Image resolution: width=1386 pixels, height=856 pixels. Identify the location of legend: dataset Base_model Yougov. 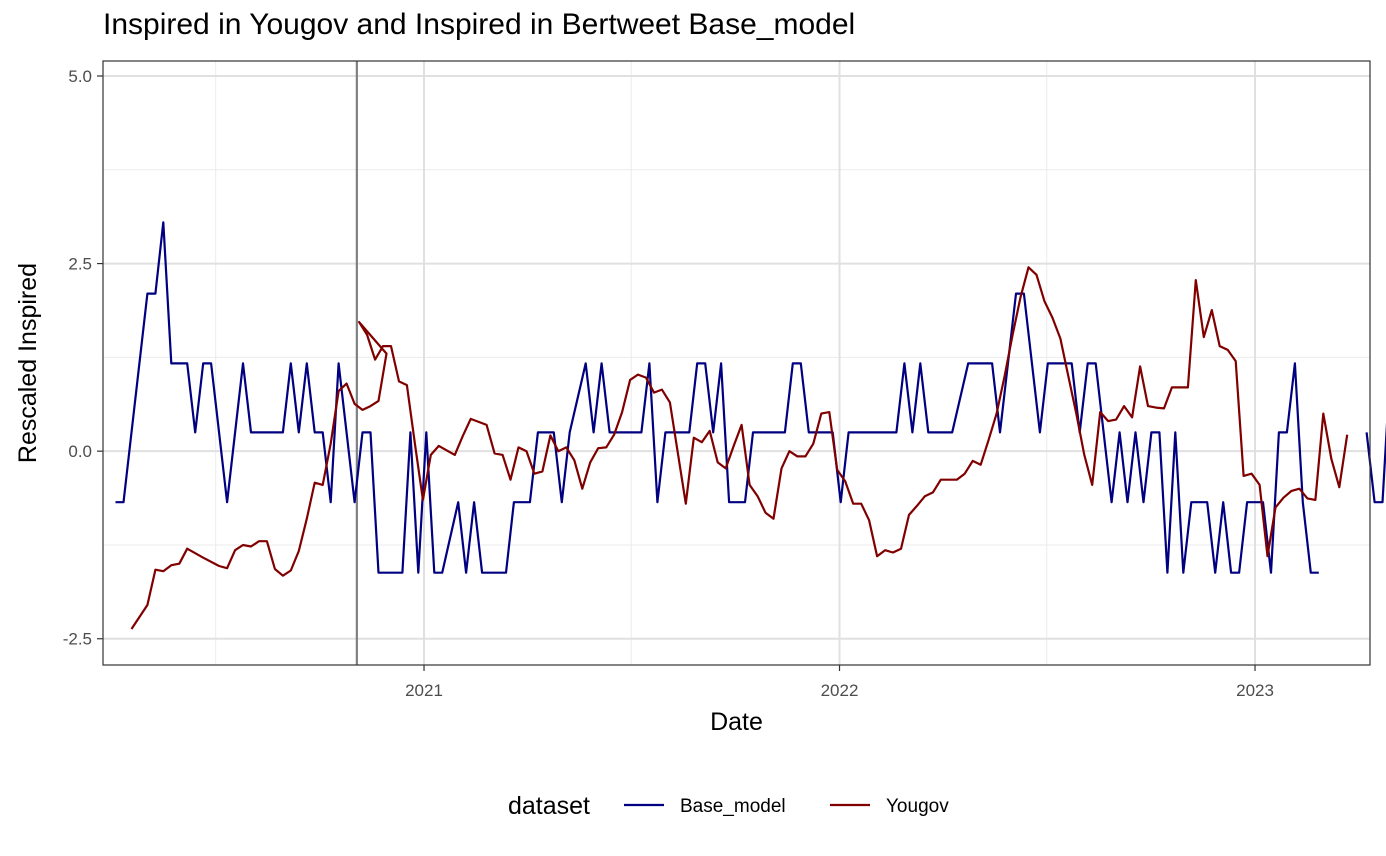
(728, 806).